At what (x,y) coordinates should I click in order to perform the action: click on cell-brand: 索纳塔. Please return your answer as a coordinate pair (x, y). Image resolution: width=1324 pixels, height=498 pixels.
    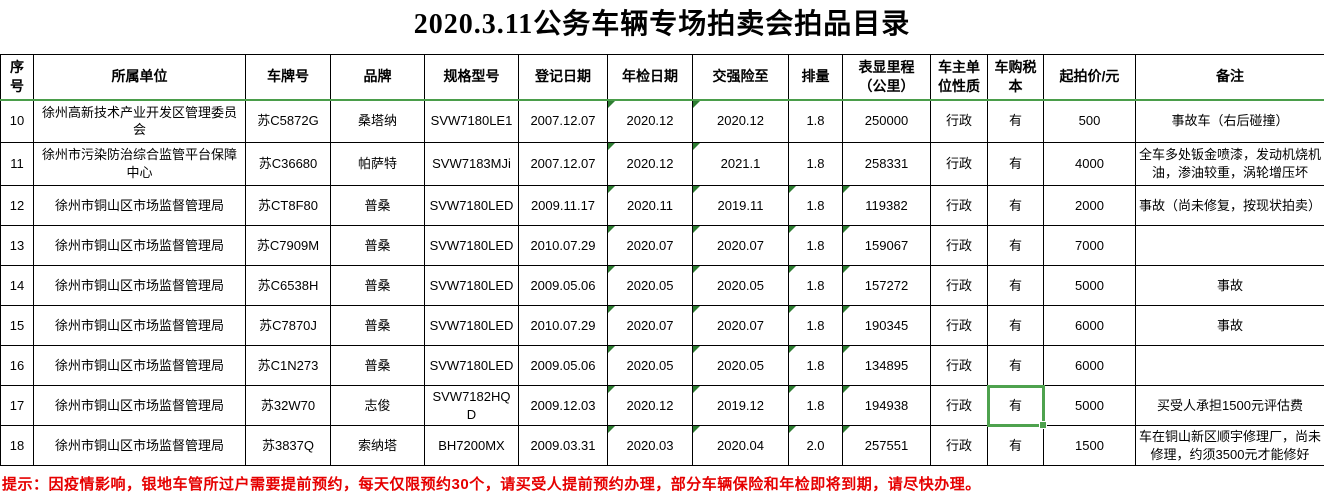
    Looking at the image, I should click on (377, 445).